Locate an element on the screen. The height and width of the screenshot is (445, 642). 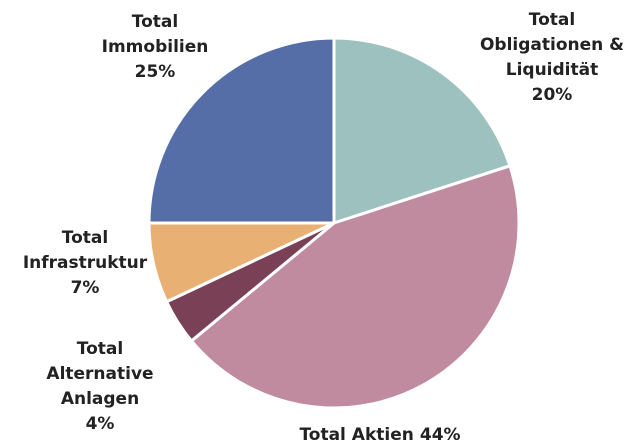
slice-label: Total Alternative Anlagen 4% is located at coordinates (100, 387).